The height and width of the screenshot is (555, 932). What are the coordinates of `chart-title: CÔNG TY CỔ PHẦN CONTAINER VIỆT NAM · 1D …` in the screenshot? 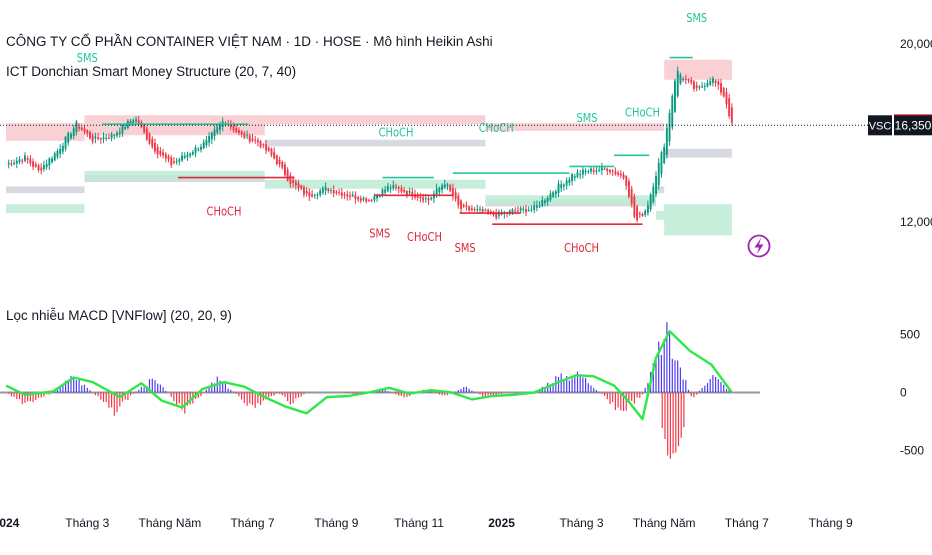 It's located at (249, 41).